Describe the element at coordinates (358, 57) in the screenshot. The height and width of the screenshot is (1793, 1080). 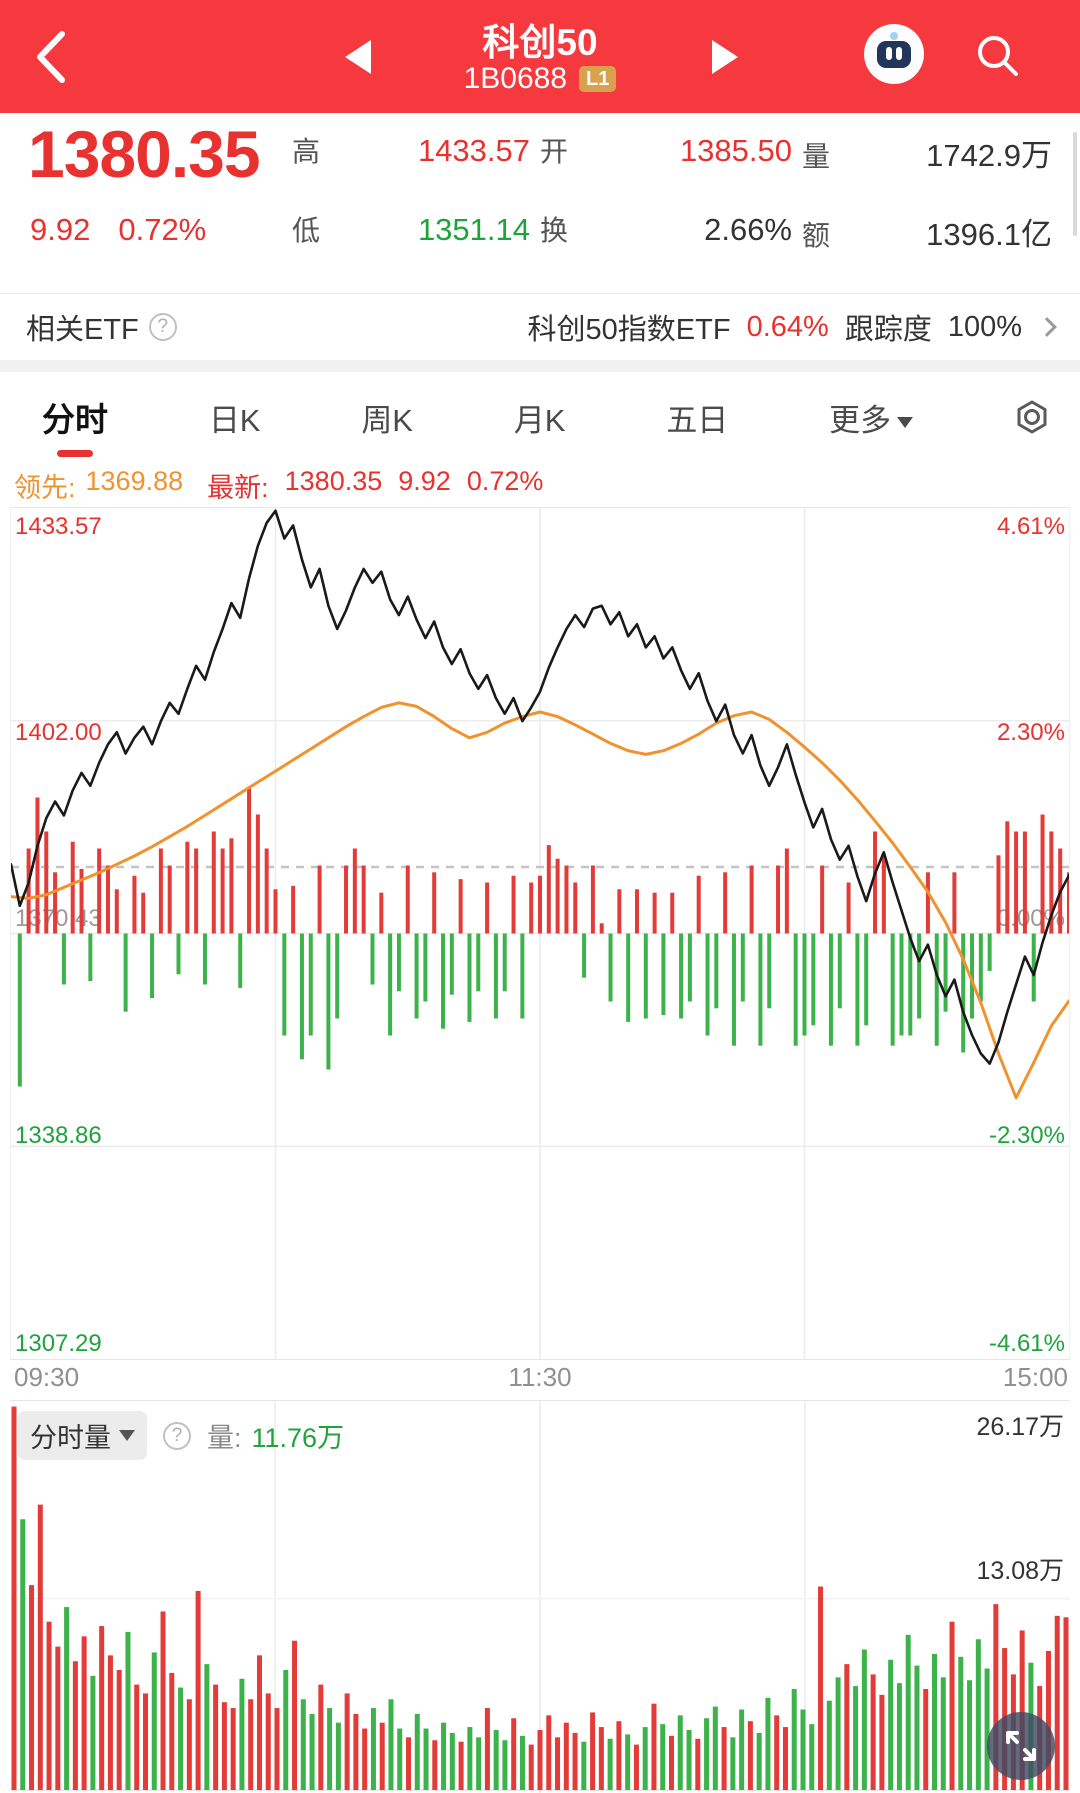
I see `prev-stock-arrow-icon` at that location.